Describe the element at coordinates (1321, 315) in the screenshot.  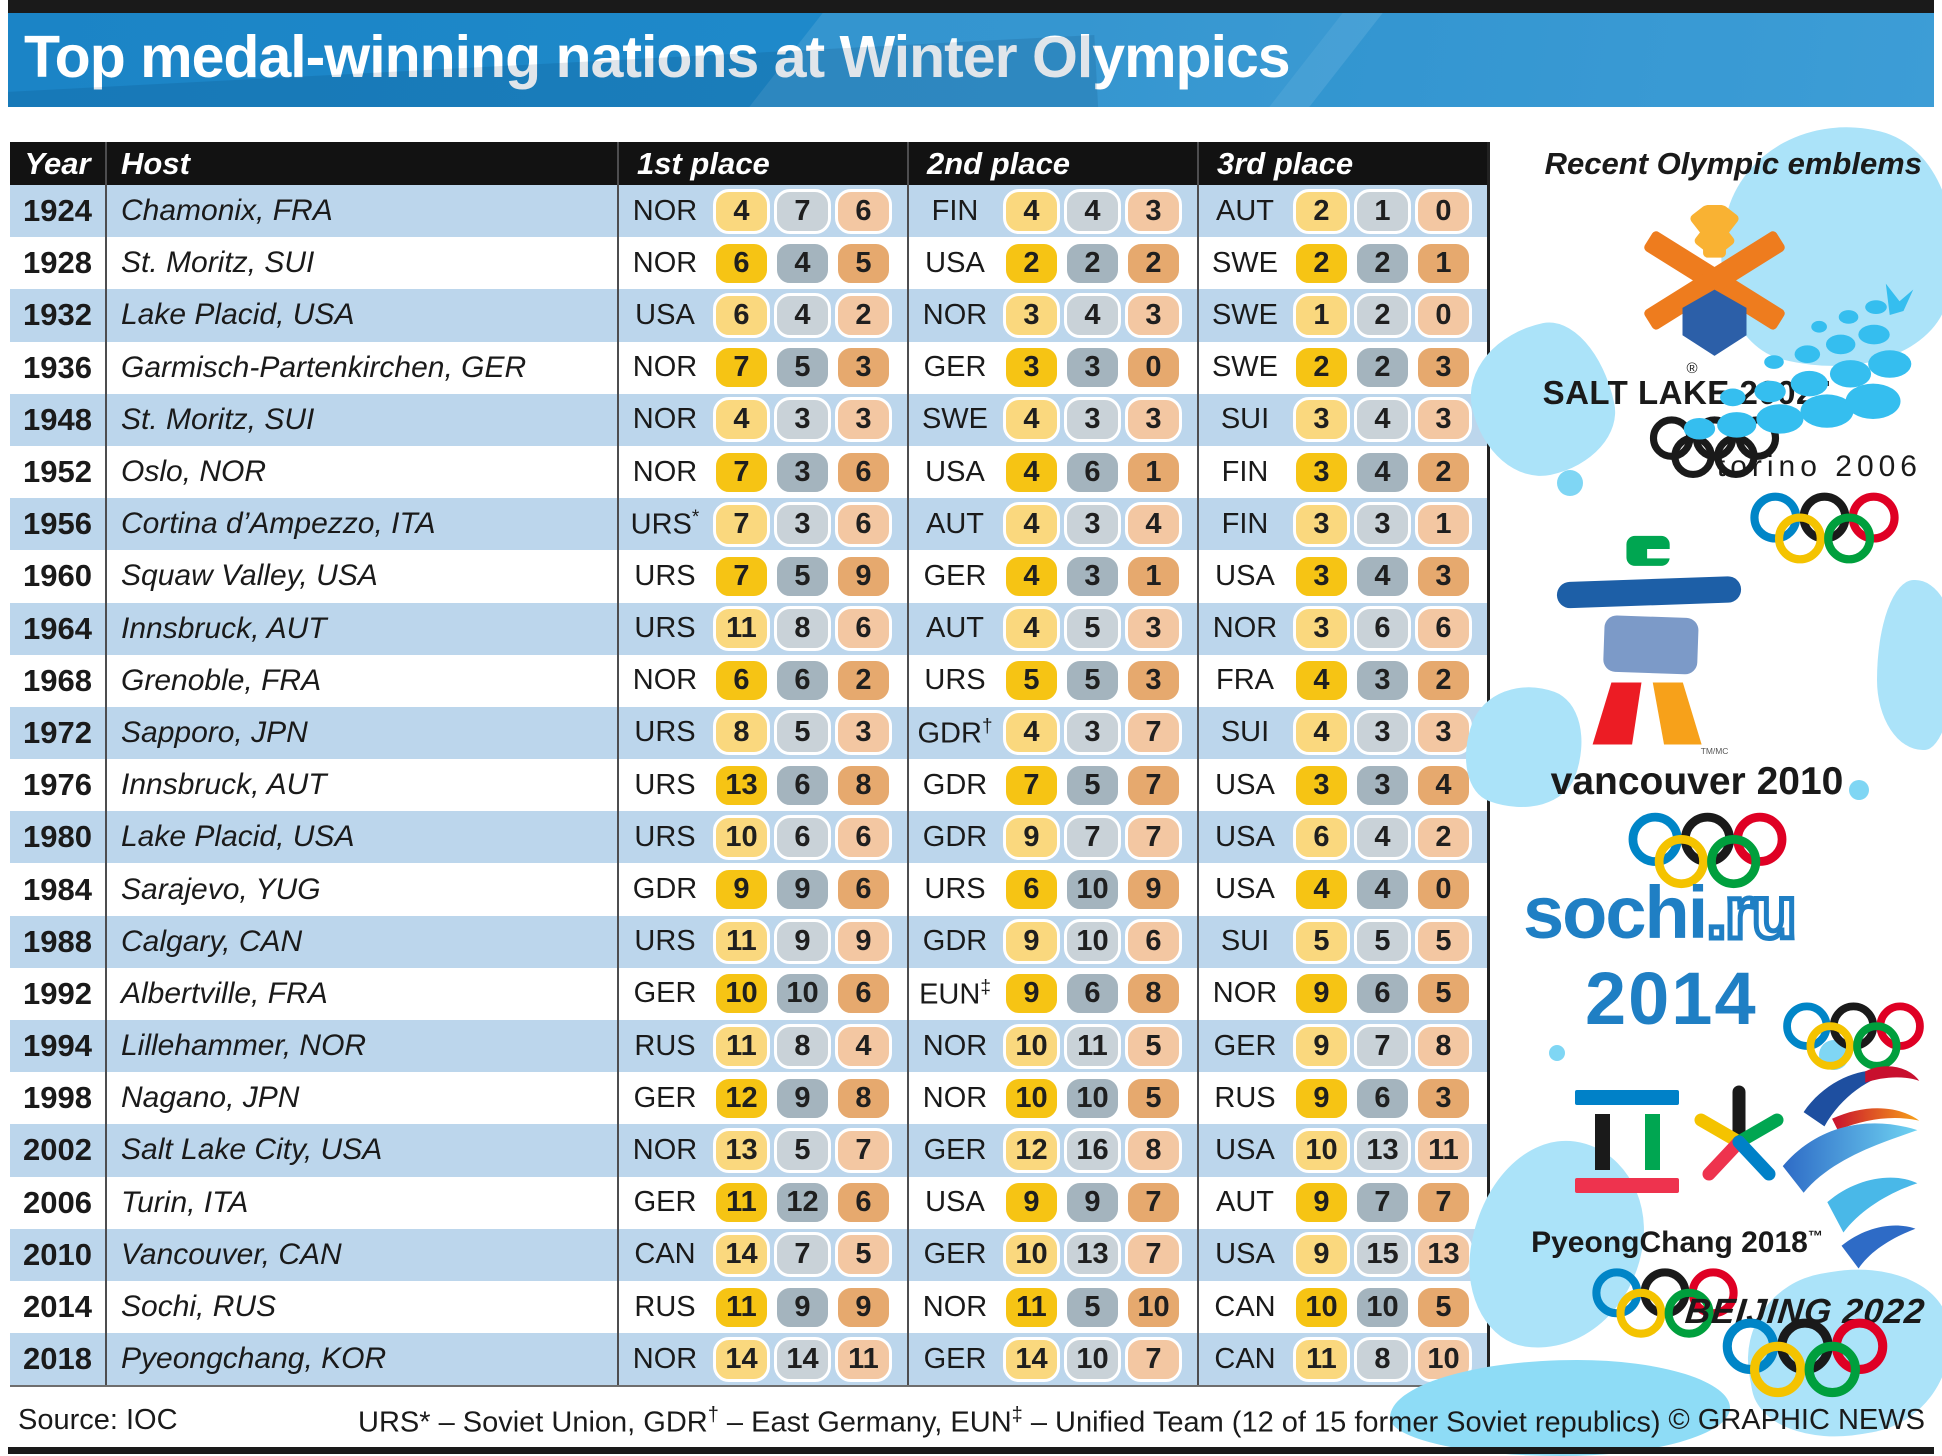
I see `gold-count: 1` at that location.